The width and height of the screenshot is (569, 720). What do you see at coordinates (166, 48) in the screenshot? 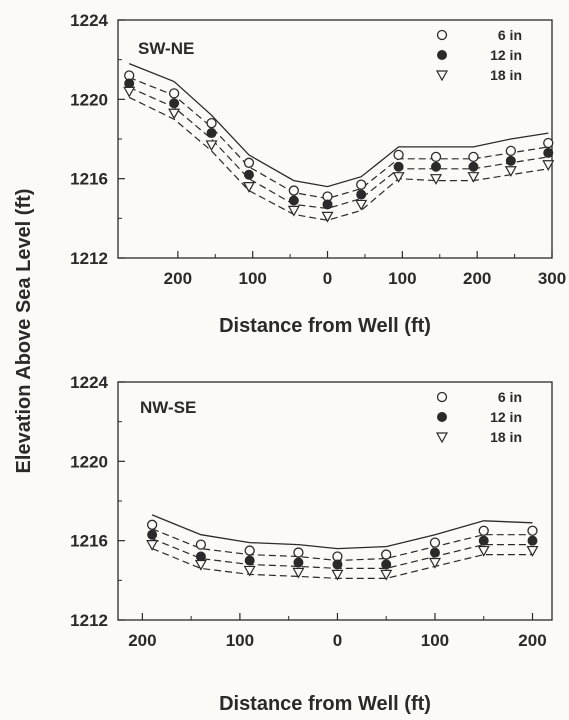
I see `panel-label: SW-NE` at bounding box center [166, 48].